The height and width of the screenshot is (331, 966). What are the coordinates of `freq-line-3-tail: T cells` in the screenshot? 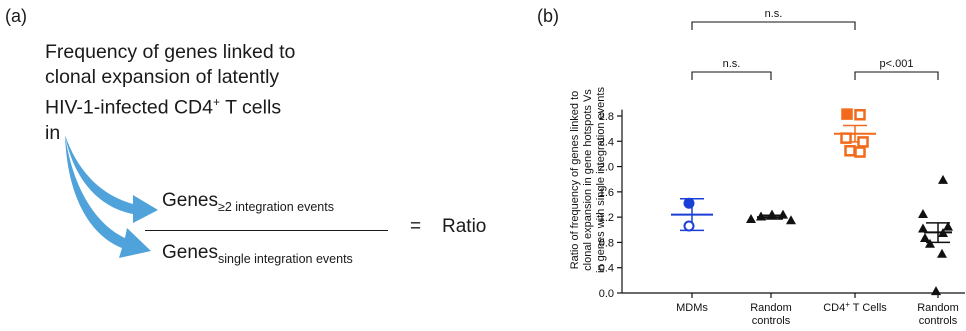 It's located at (251, 107).